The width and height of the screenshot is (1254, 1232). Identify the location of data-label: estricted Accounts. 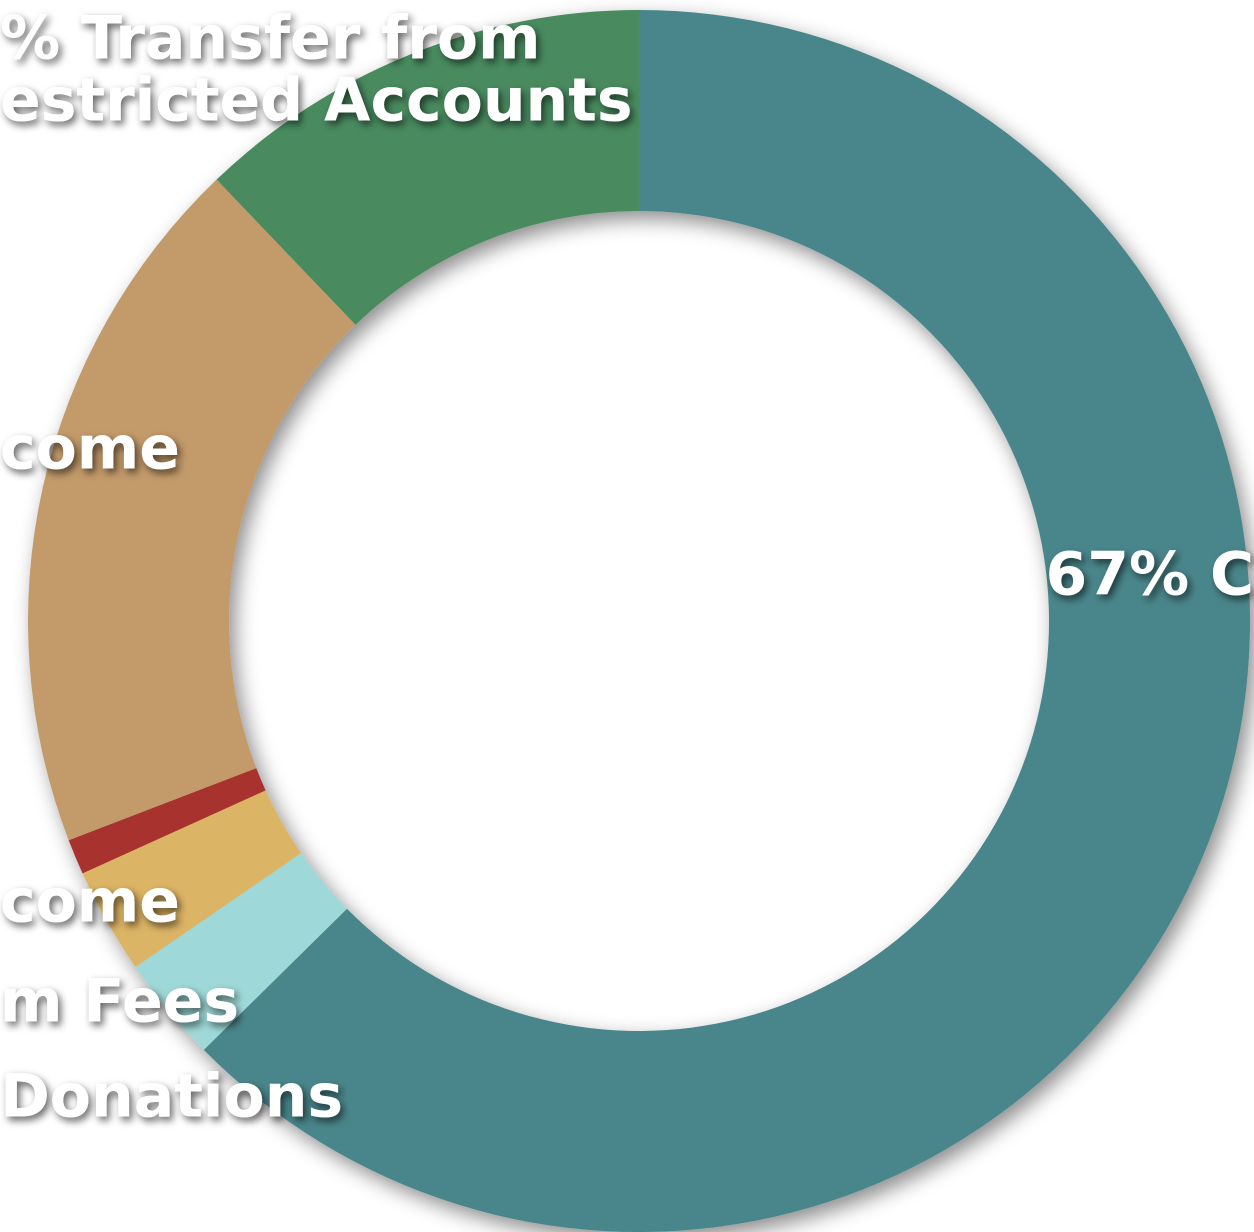
(316, 101).